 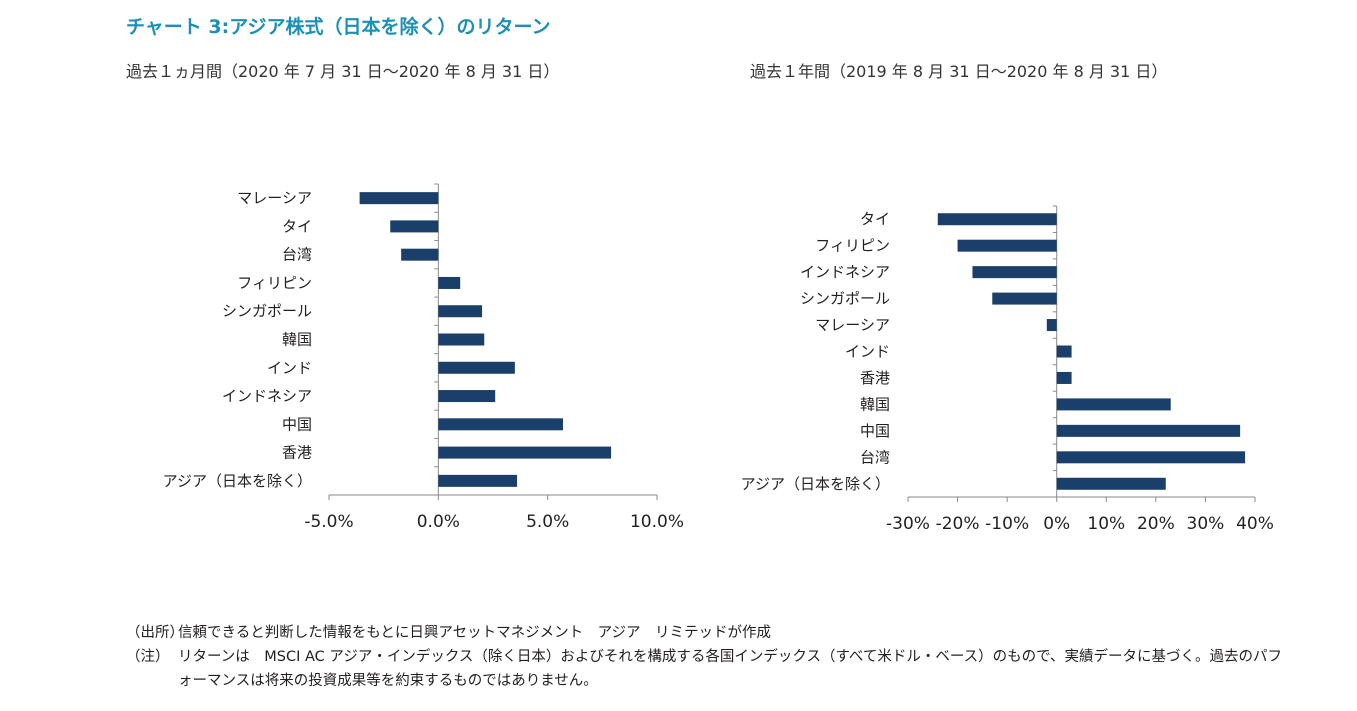 What do you see at coordinates (274, 283) in the screenshot?
I see `chart-1-category-label: フィリピン` at bounding box center [274, 283].